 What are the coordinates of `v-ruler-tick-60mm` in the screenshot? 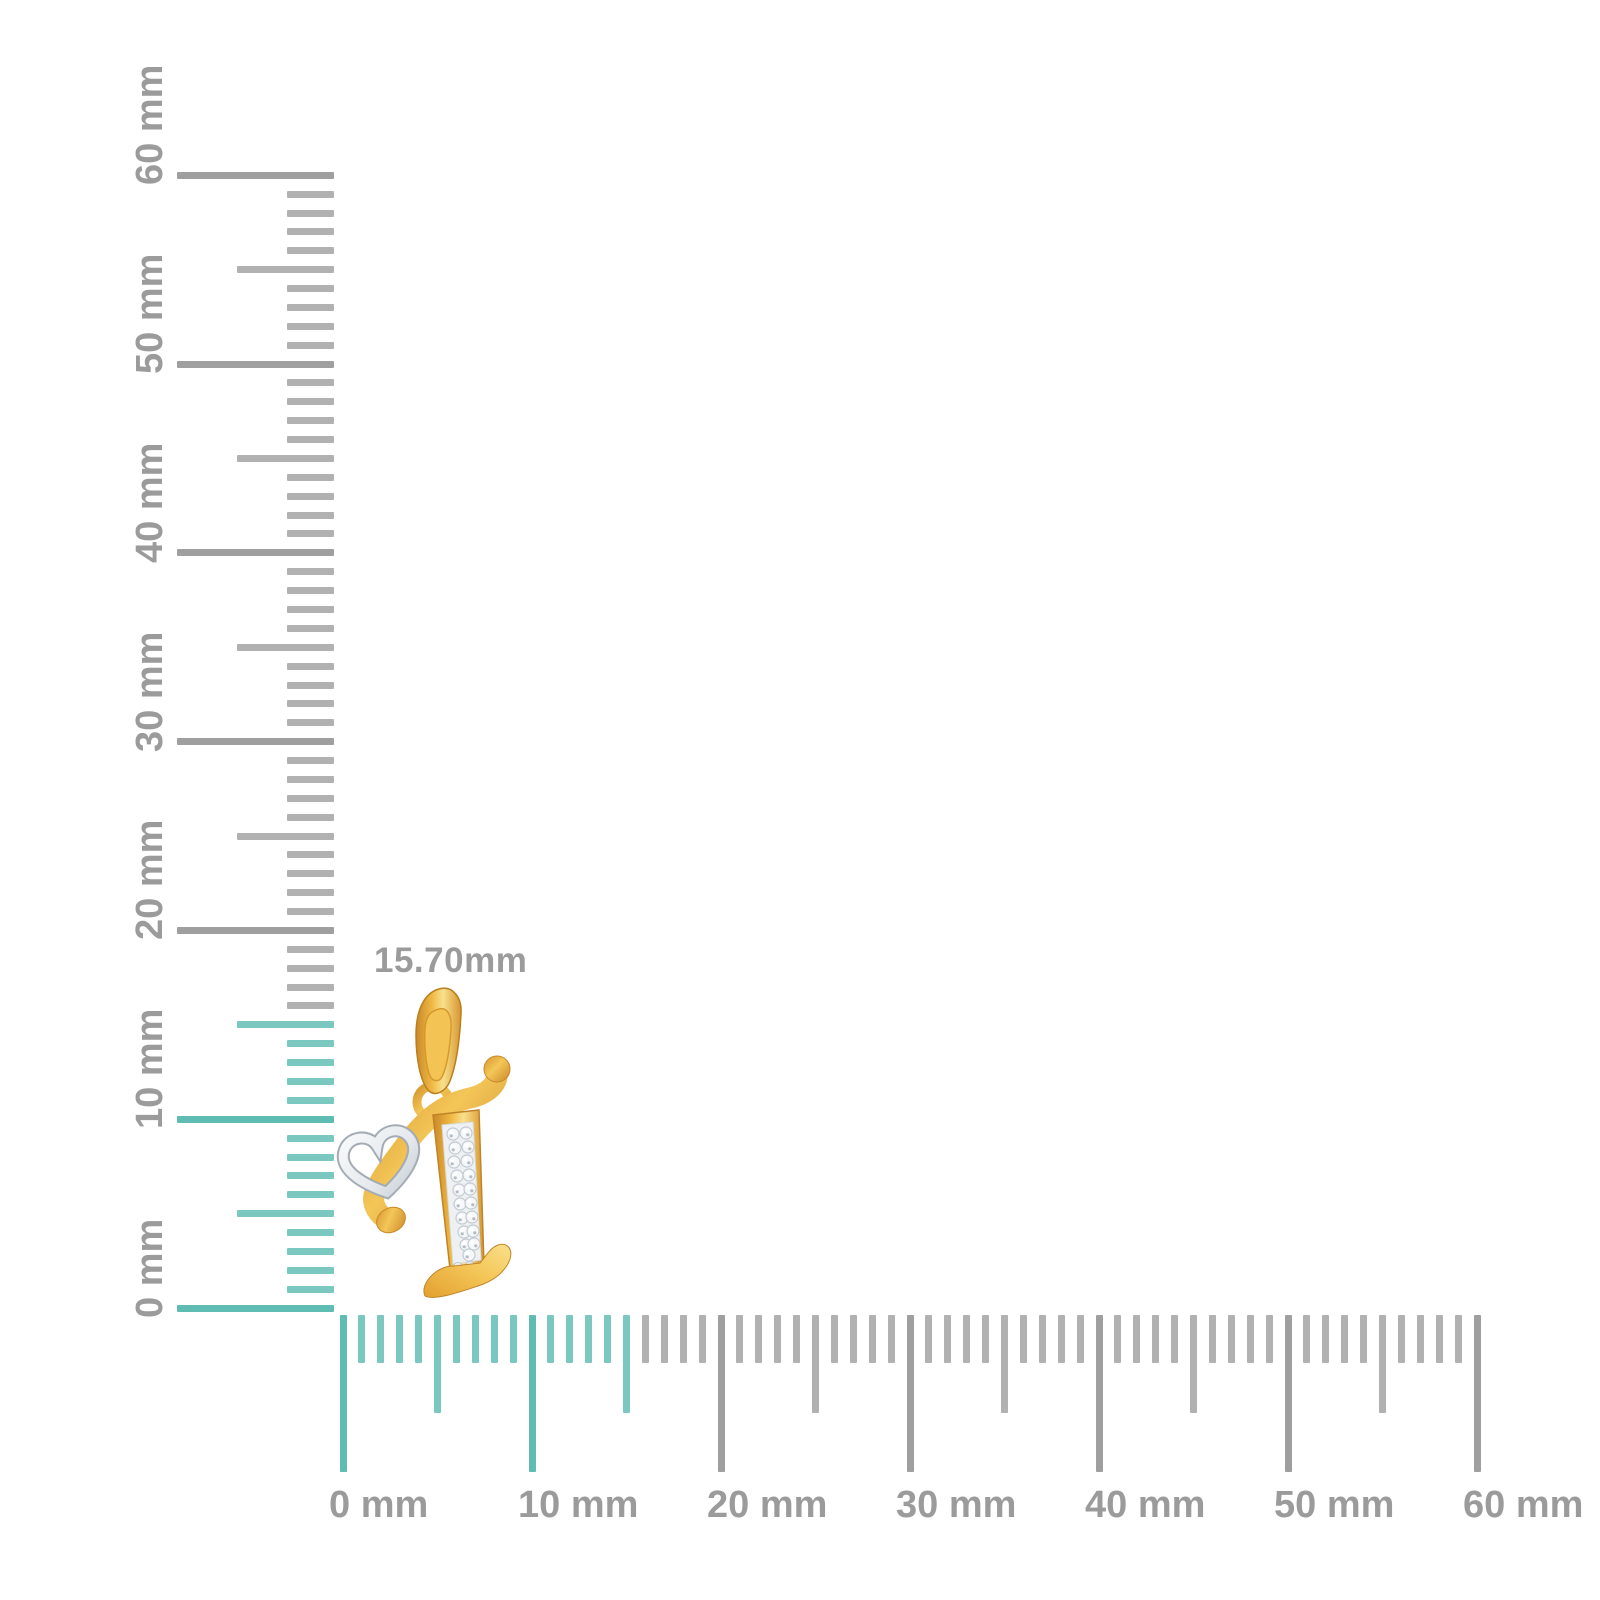 It's located at (255, 175).